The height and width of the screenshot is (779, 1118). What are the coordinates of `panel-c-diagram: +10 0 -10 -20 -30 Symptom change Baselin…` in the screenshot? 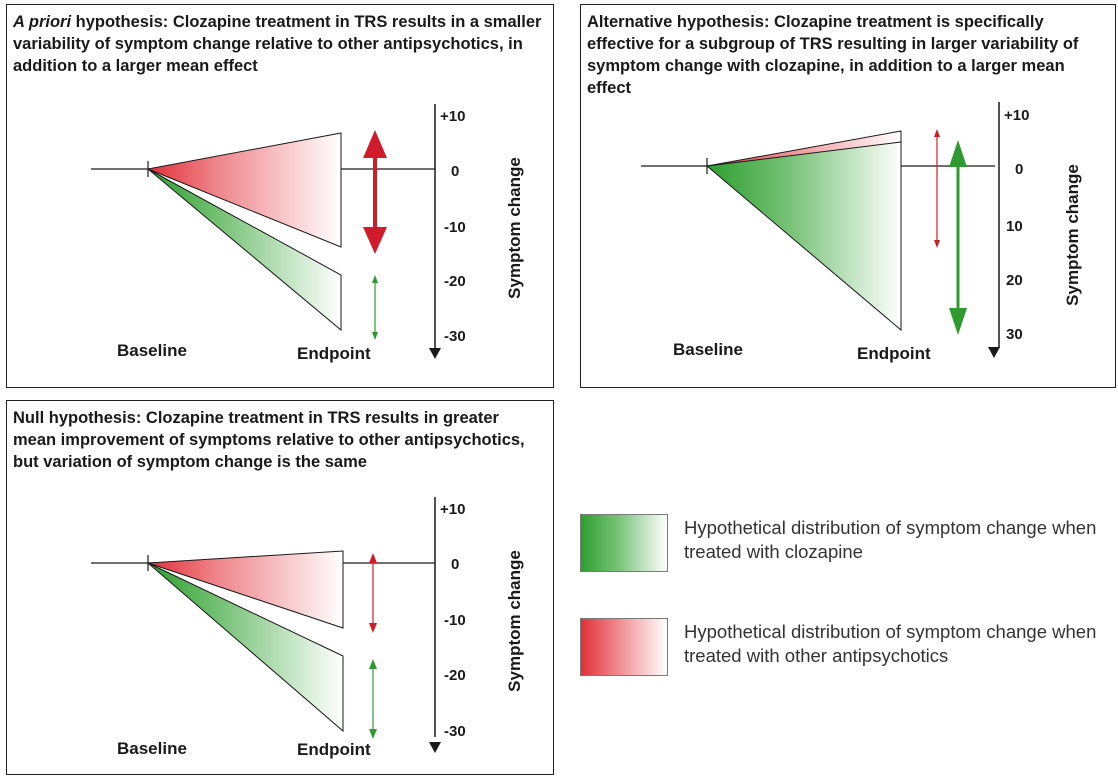 It's located at (307, 628).